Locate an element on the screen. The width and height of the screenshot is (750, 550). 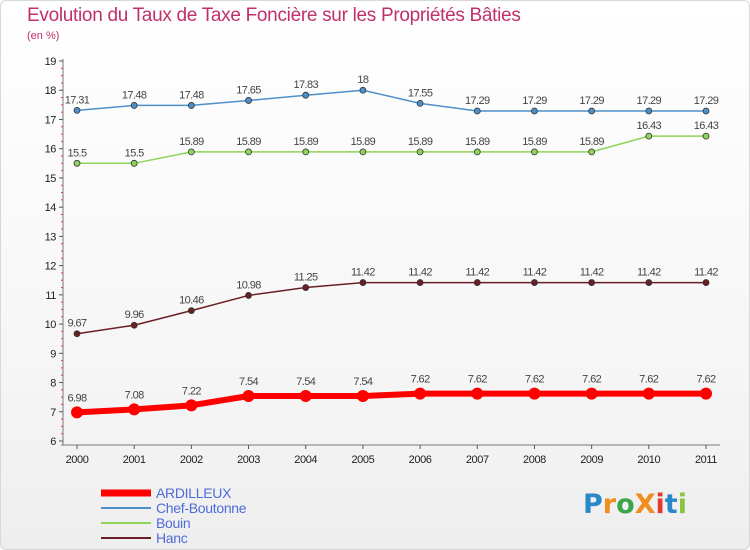
x-tick-label: 2006 is located at coordinates (420, 460).